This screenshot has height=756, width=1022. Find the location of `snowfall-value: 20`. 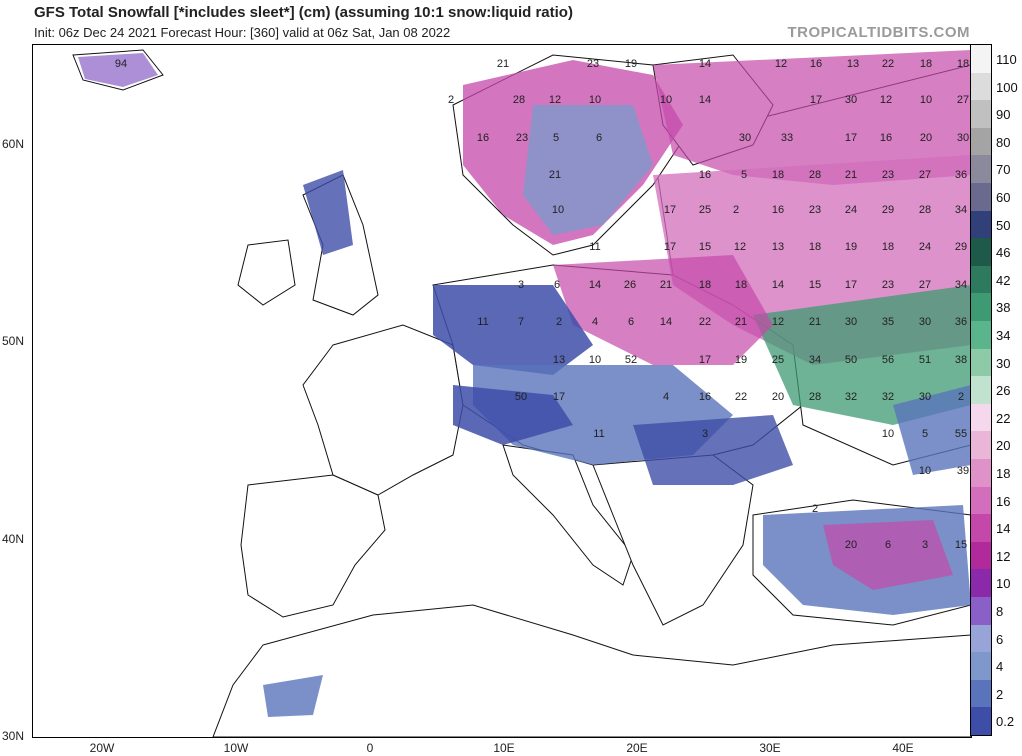

snowfall-value: 20 is located at coordinates (778, 397).